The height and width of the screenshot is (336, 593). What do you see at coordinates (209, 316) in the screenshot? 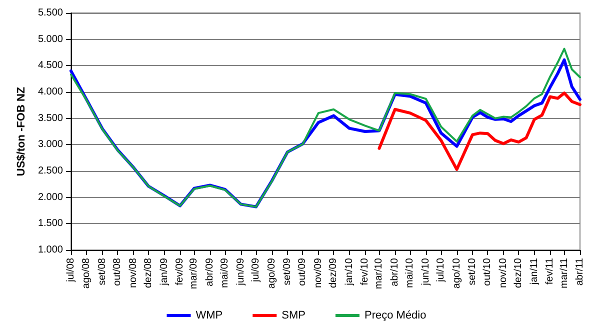
I see `legend-label: WMP` at bounding box center [209, 316].